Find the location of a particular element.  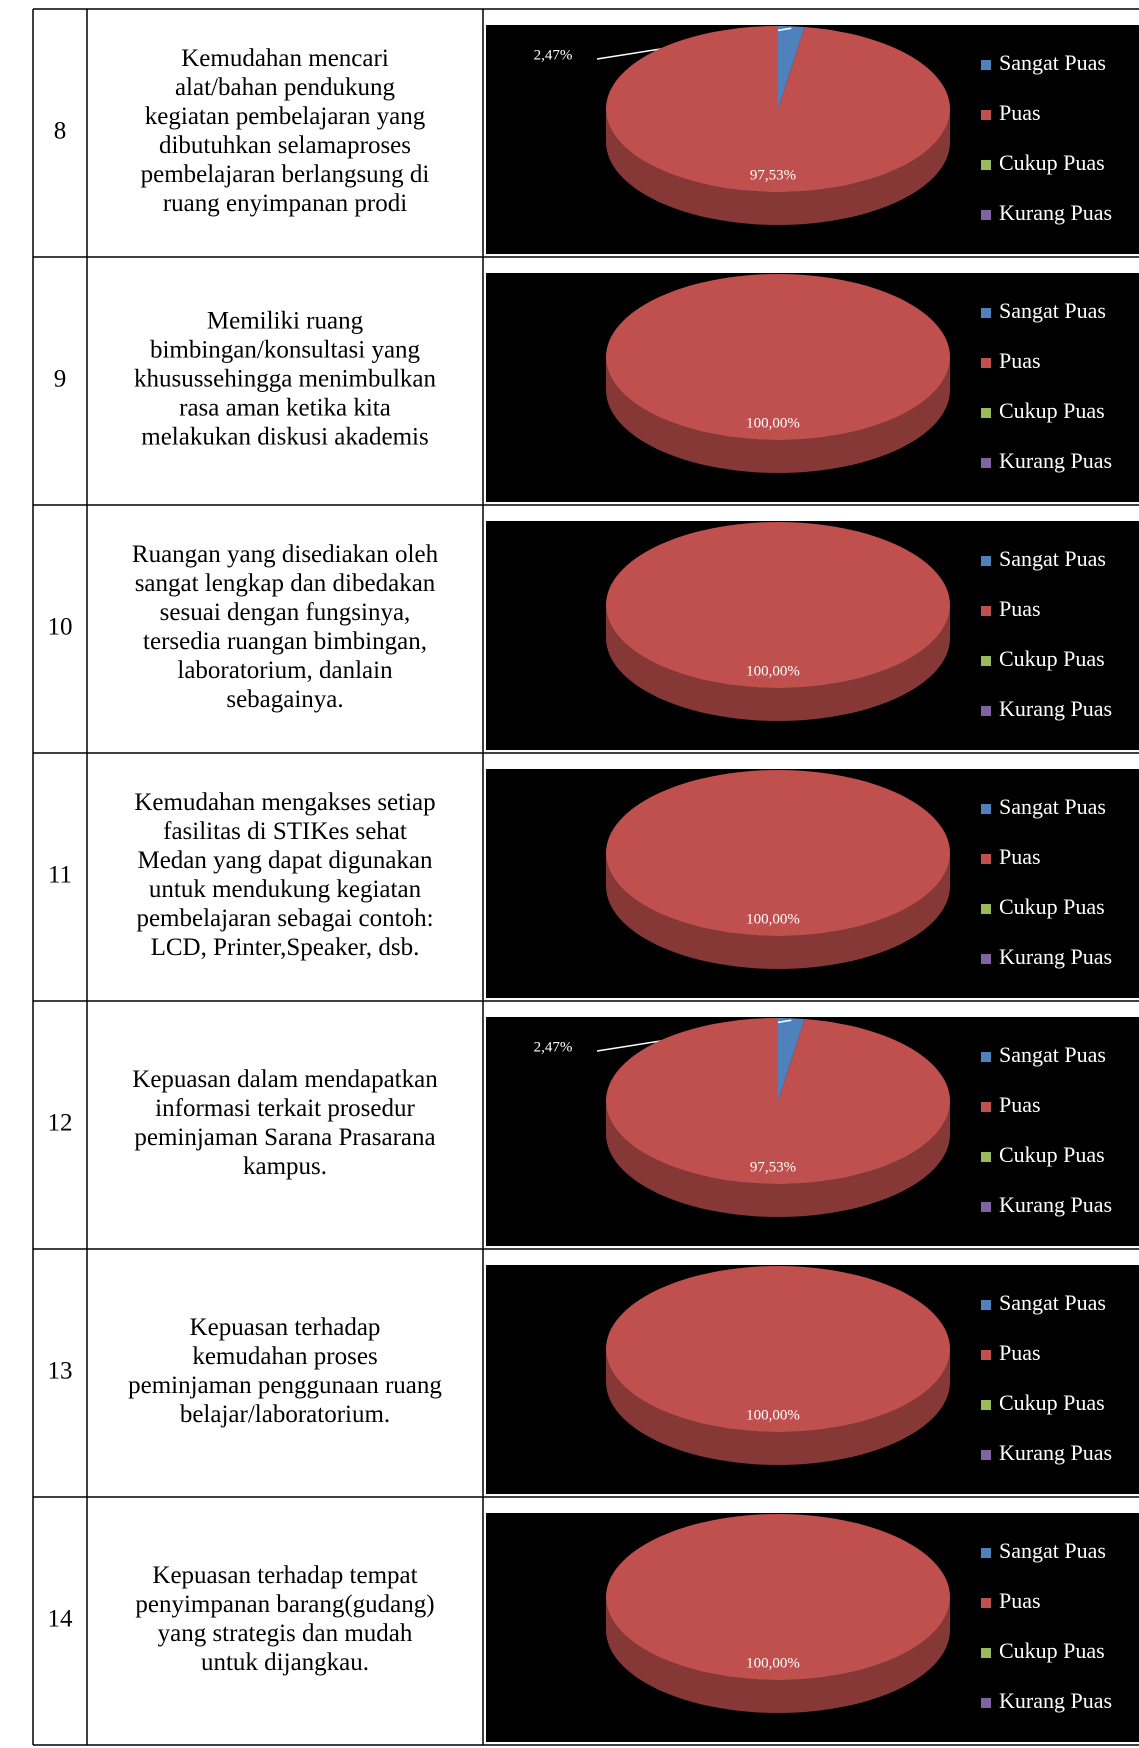

row-text: untuk dijangkau. is located at coordinates (285, 1662).